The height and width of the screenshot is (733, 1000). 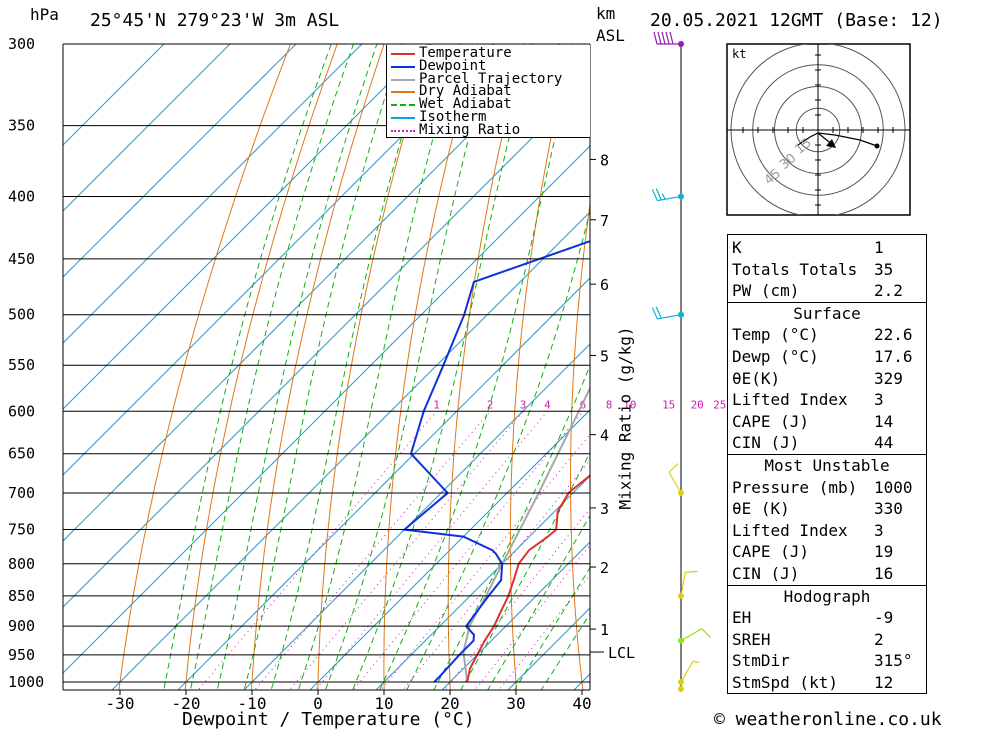 What do you see at coordinates (893, 661) in the screenshot?
I see `row-value: 315°` at bounding box center [893, 661].